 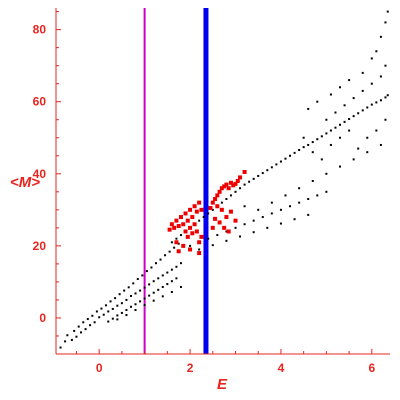 I want to click on y-tick-label: 20, so click(x=40, y=246).